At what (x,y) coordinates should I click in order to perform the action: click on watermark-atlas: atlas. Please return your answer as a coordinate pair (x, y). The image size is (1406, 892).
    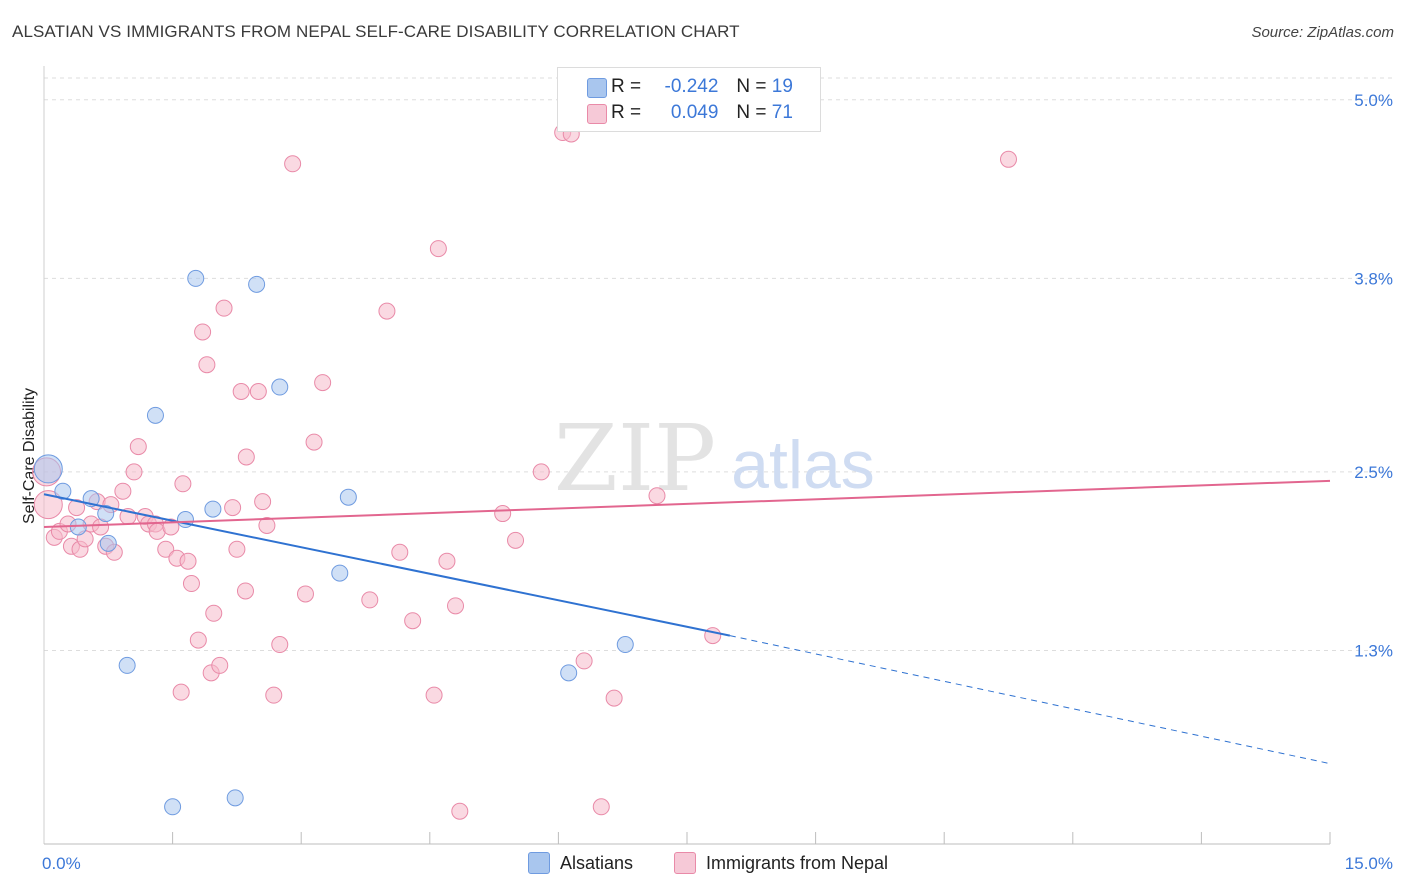
    Looking at the image, I should click on (803, 465).